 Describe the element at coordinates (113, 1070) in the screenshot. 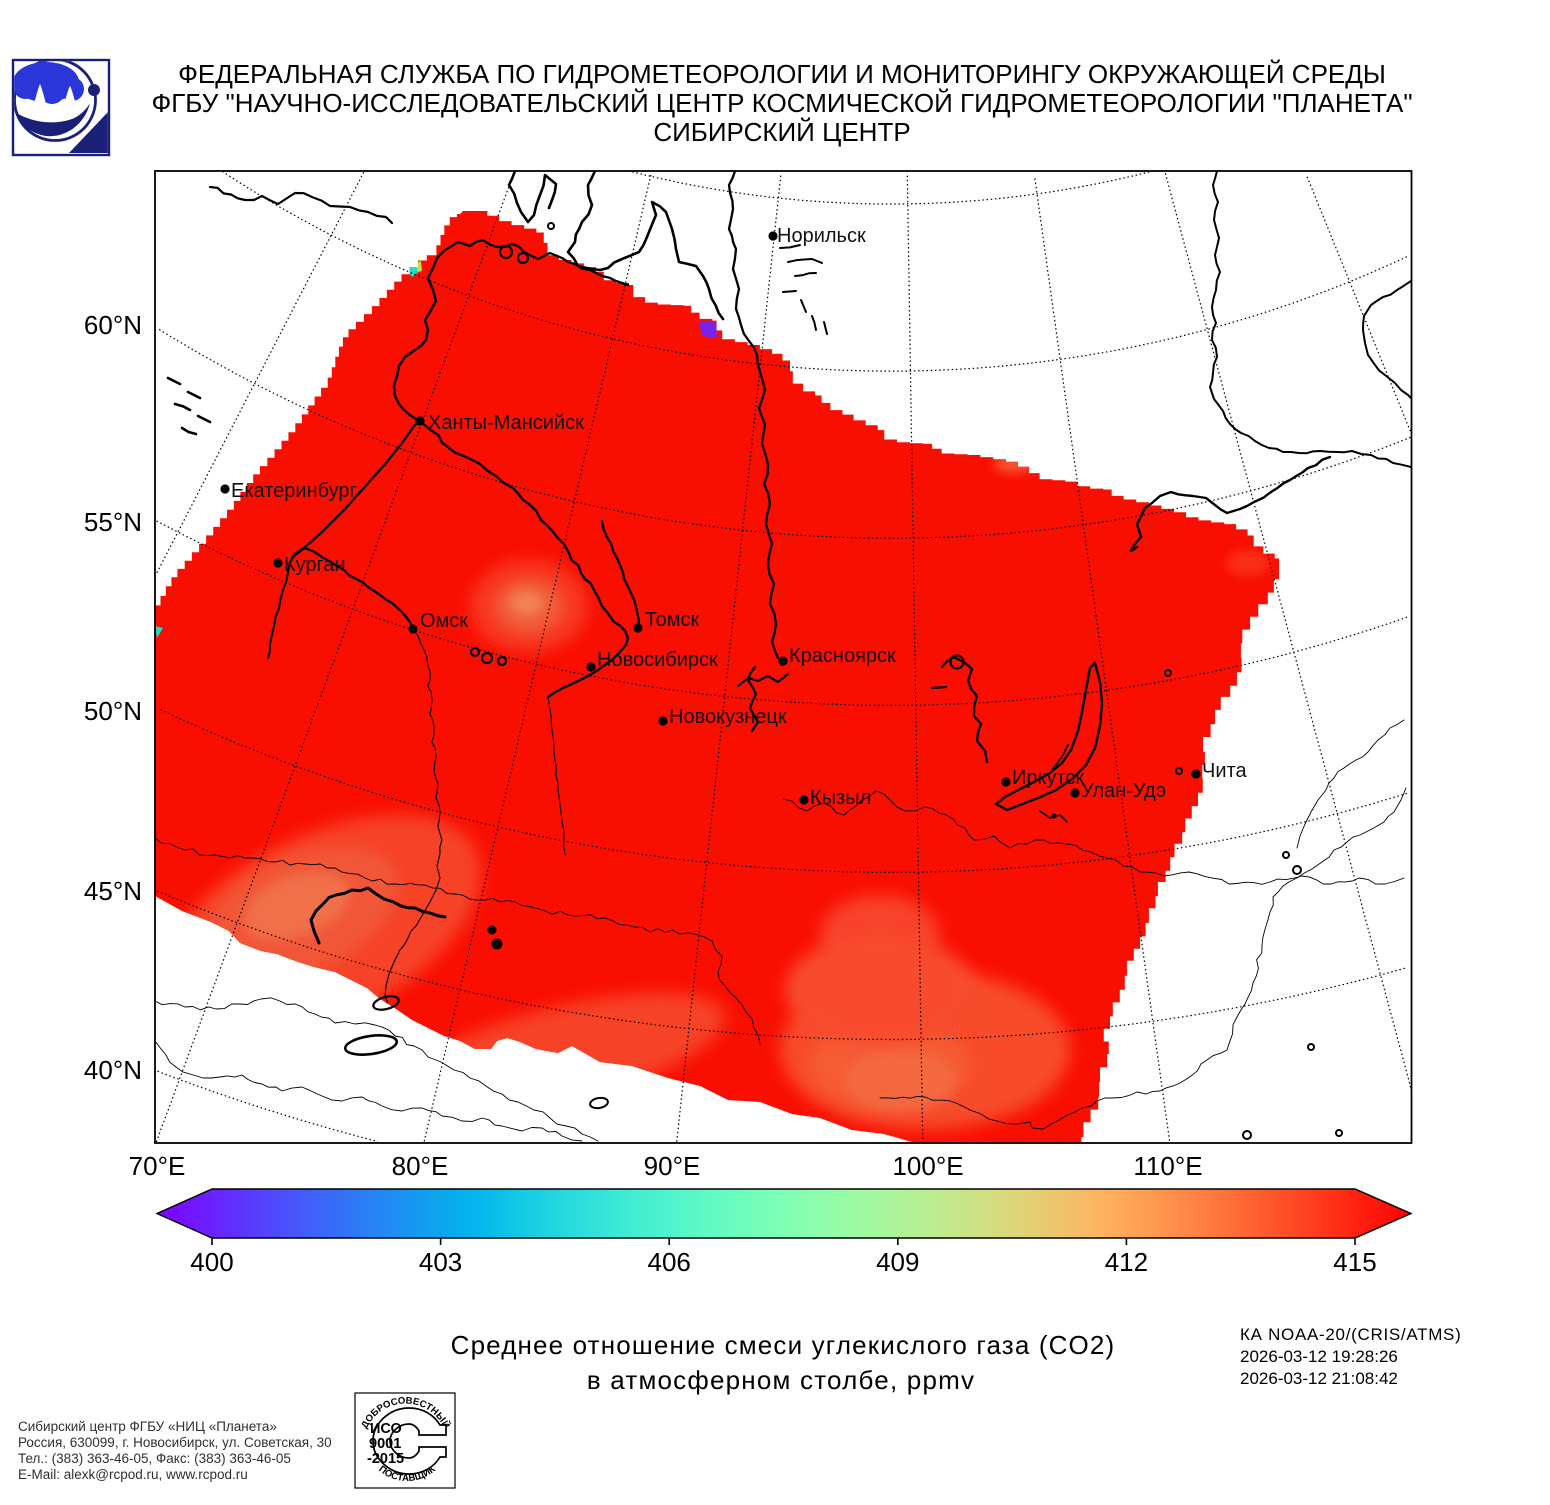

I see `svg-text: 40°N` at that location.